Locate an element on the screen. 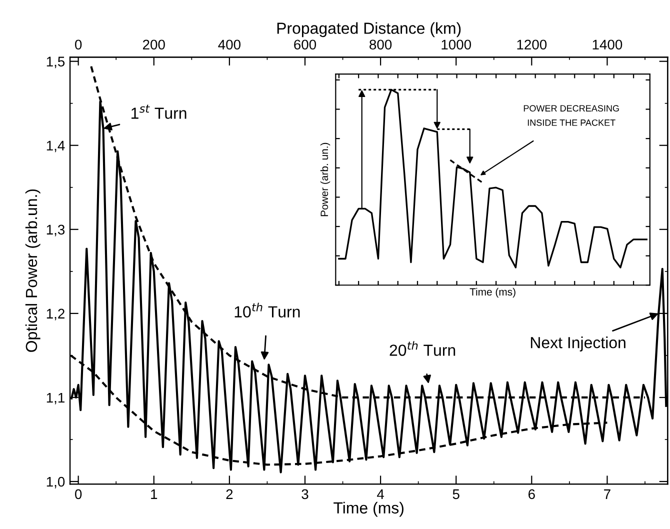  y-tick-label: 1,5 is located at coordinates (55, 62).